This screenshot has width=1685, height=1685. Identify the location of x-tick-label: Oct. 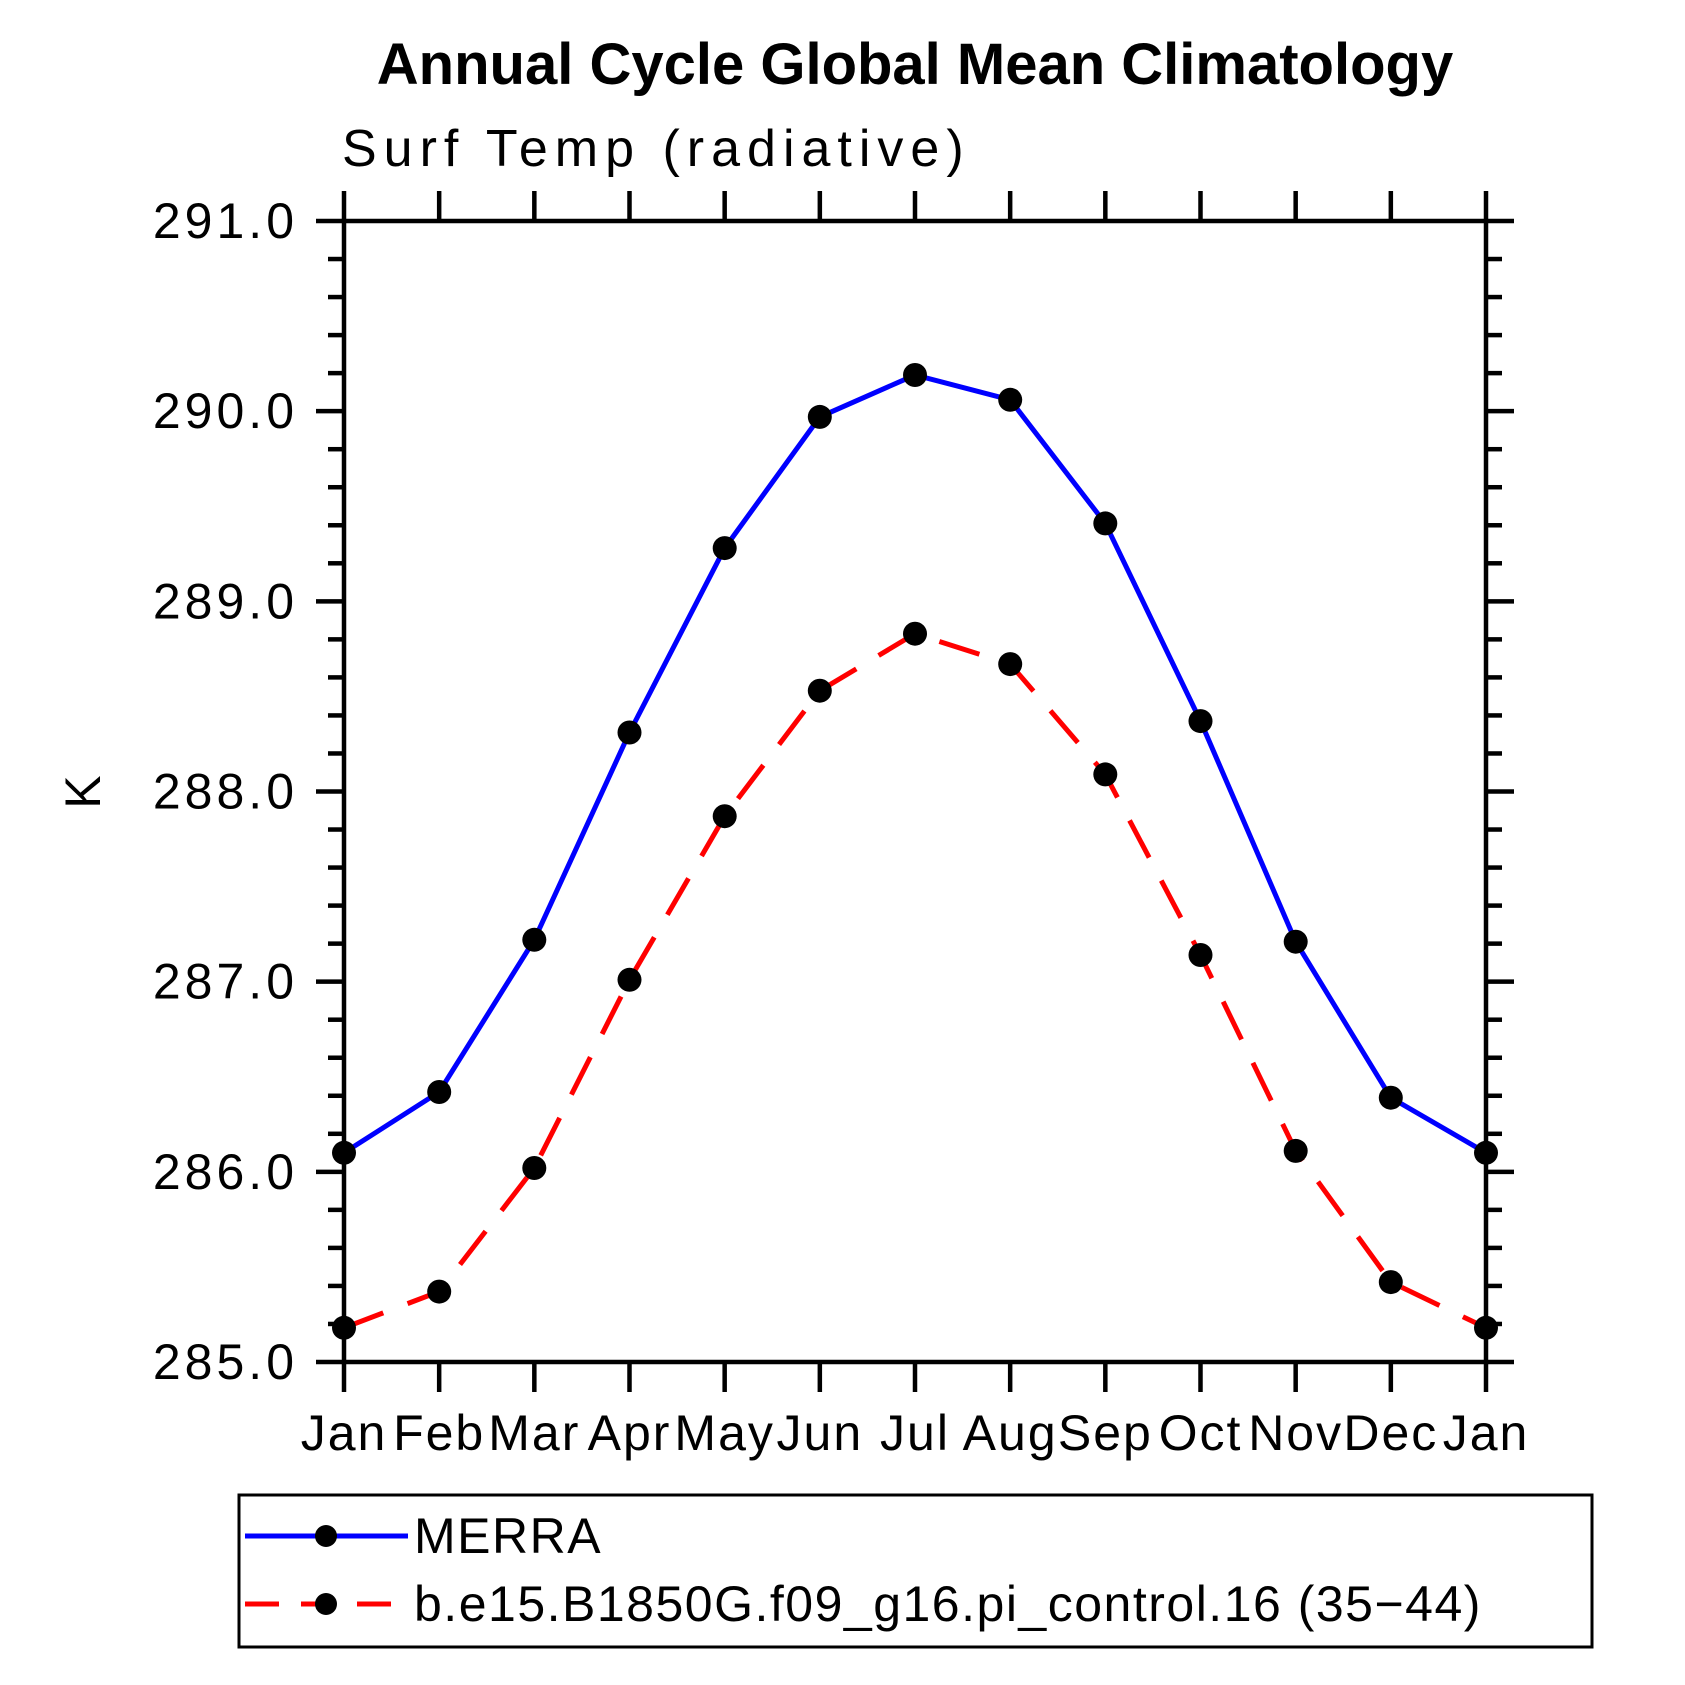
(1201, 1433).